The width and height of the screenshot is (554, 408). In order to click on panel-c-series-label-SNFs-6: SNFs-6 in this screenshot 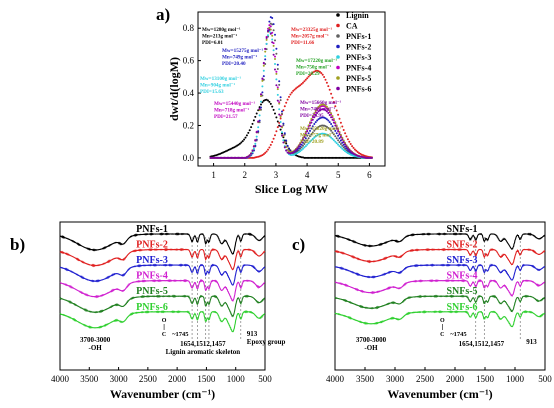, I will do `click(461, 307)`.